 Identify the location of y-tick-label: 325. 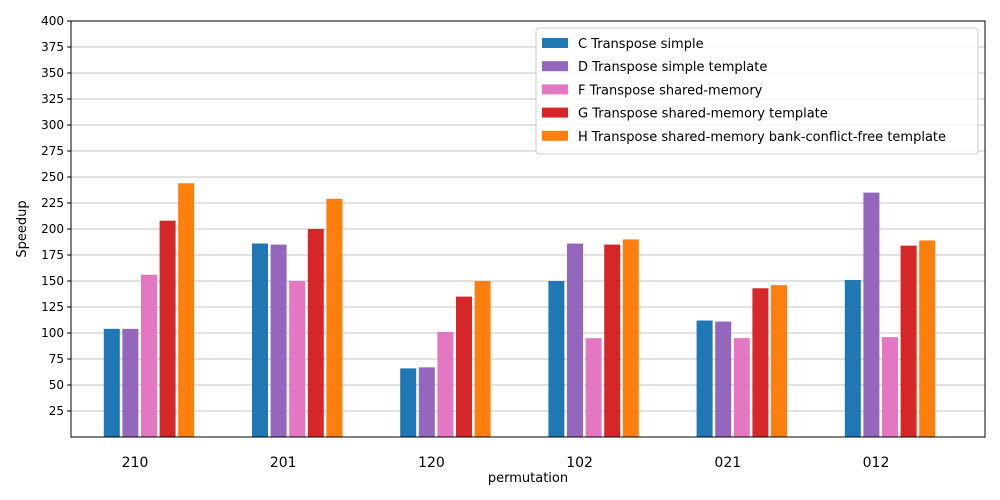
(52, 99).